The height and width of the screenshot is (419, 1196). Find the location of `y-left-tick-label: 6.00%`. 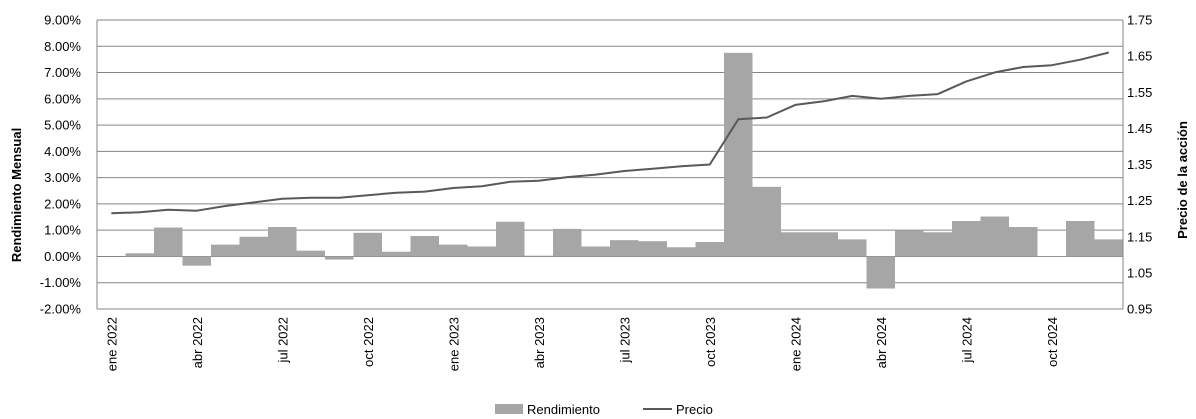

y-left-tick-label: 6.00% is located at coordinates (62, 98).